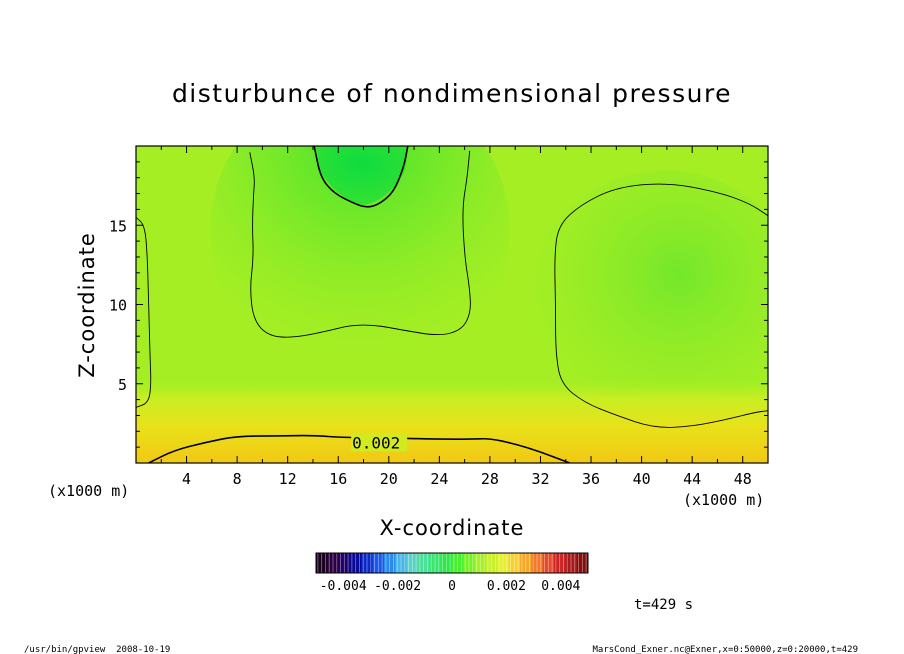  What do you see at coordinates (692, 479) in the screenshot?
I see `x-tick-label: 44` at bounding box center [692, 479].